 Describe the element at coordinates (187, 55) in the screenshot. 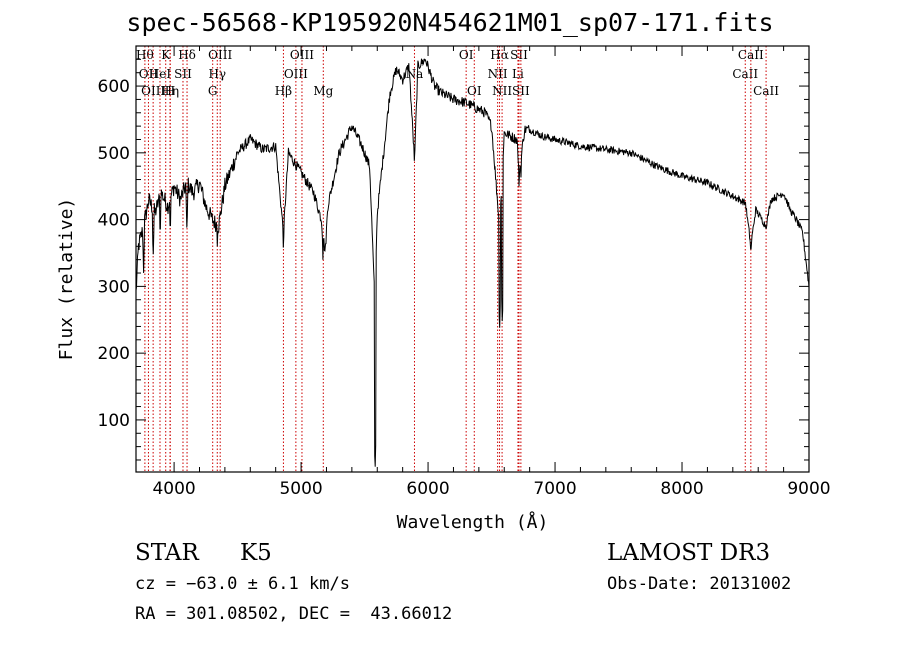

I see `line-marker-label: Hδ` at that location.